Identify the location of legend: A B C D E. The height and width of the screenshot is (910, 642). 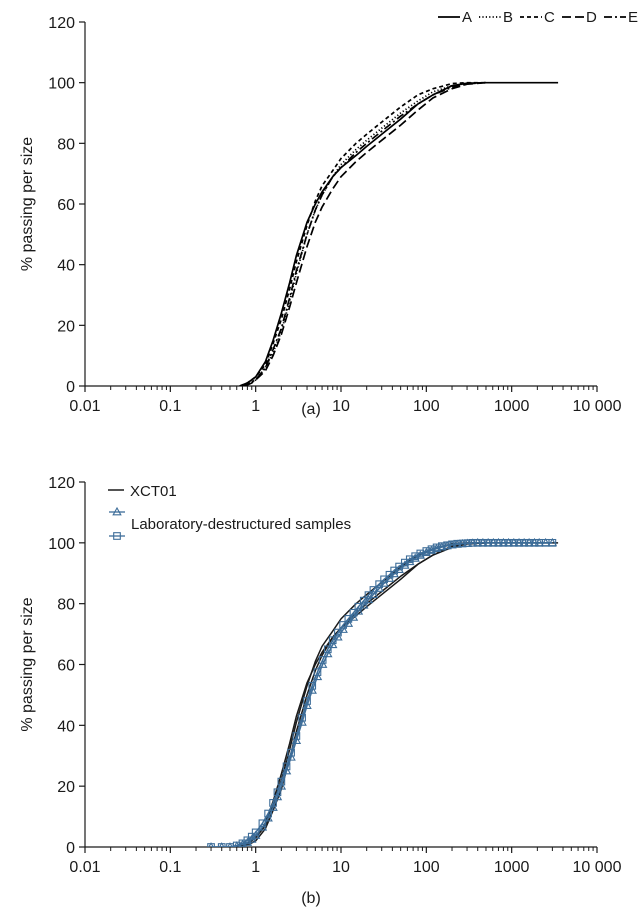
(538, 17).